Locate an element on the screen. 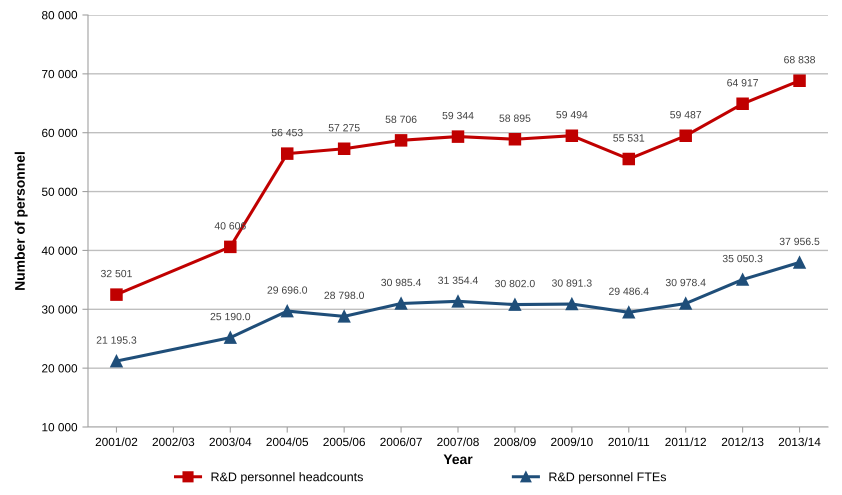 Image resolution: width=842 pixels, height=495 pixels. y-axis-title: Number of personnel is located at coordinates (21, 221).